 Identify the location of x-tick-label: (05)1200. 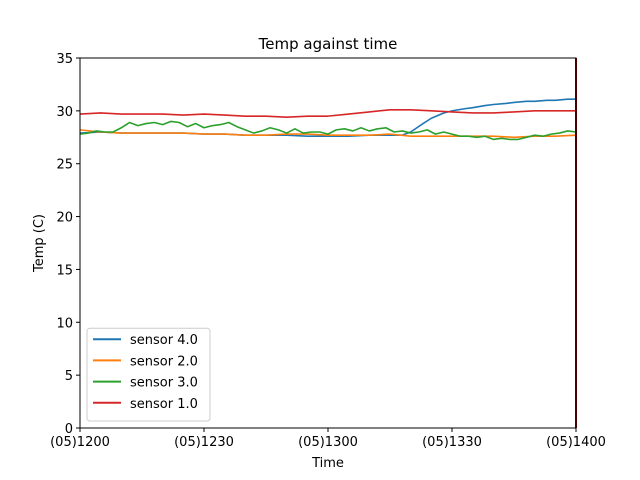
(80, 442).